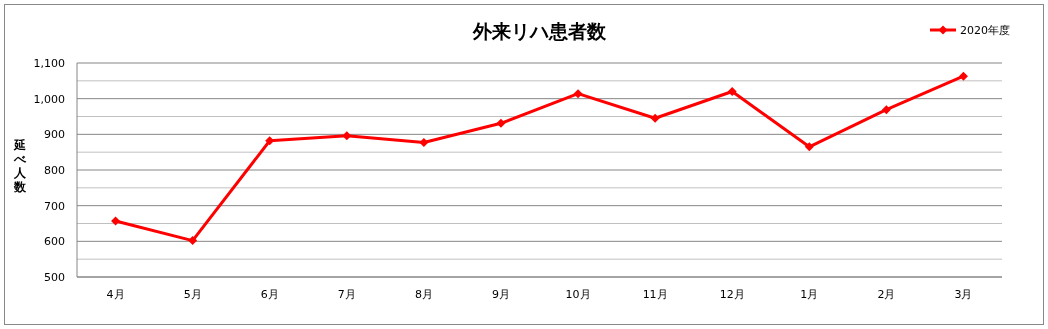  What do you see at coordinates (809, 294) in the screenshot?
I see `x-tick-label: 1月` at bounding box center [809, 294].